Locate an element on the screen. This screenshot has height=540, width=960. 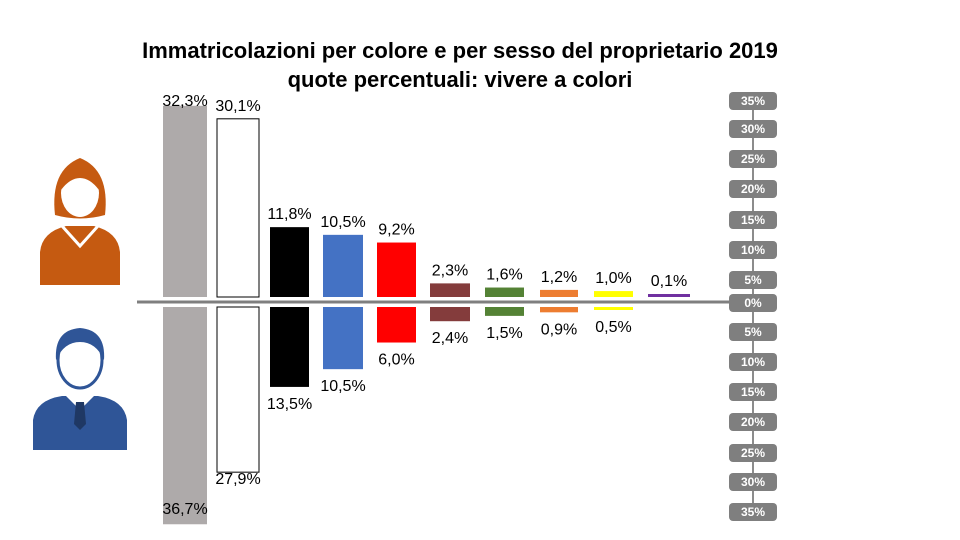
label-female-1: 30,1% is located at coordinates (237, 106).